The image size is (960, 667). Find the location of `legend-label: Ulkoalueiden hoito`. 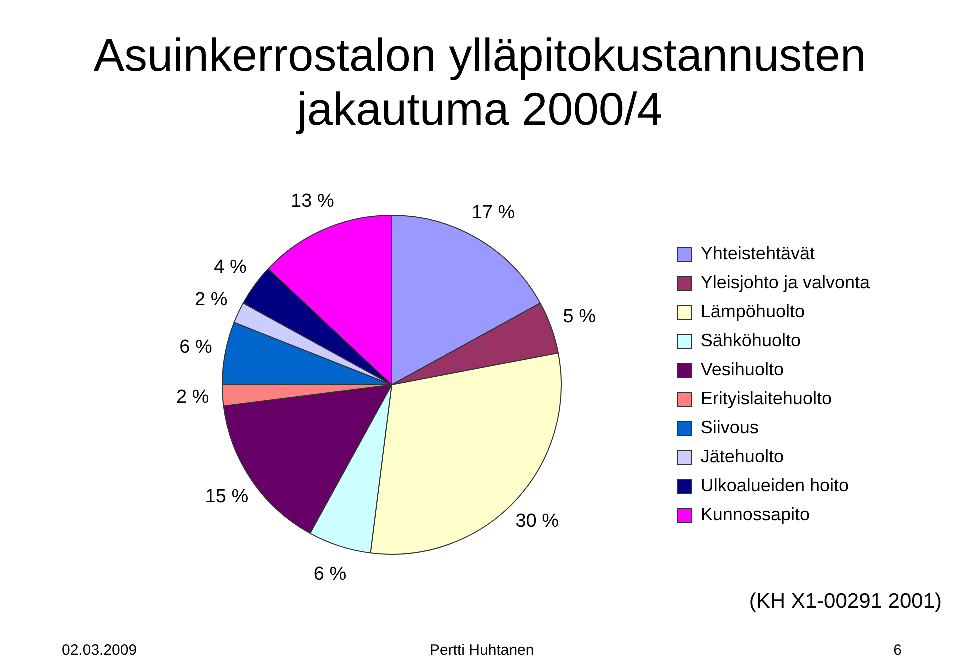

legend-label: Ulkoalueiden hoito is located at coordinates (775, 485).